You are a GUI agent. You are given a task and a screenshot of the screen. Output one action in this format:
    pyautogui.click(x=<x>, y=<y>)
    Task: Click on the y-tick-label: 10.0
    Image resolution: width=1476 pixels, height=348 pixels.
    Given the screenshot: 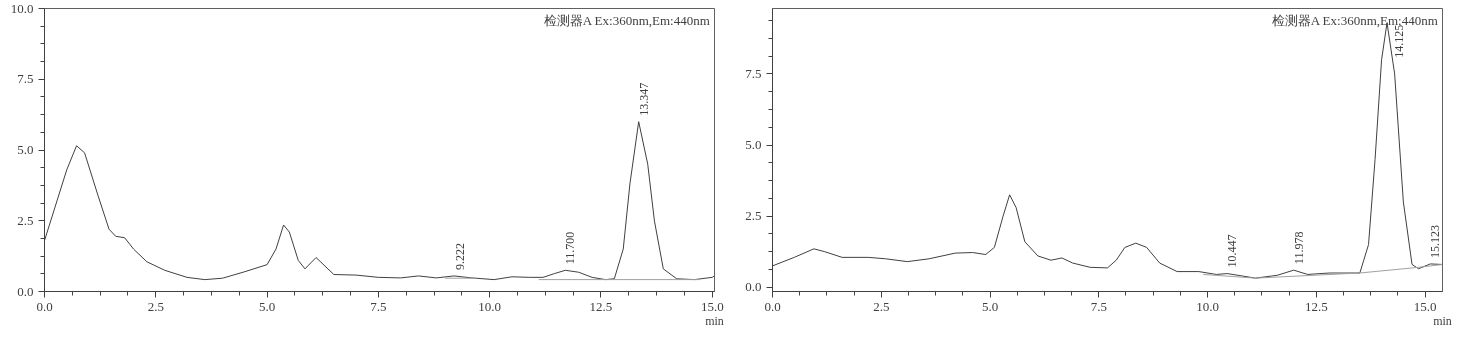 What is the action you would take?
    pyautogui.click(x=22, y=8)
    